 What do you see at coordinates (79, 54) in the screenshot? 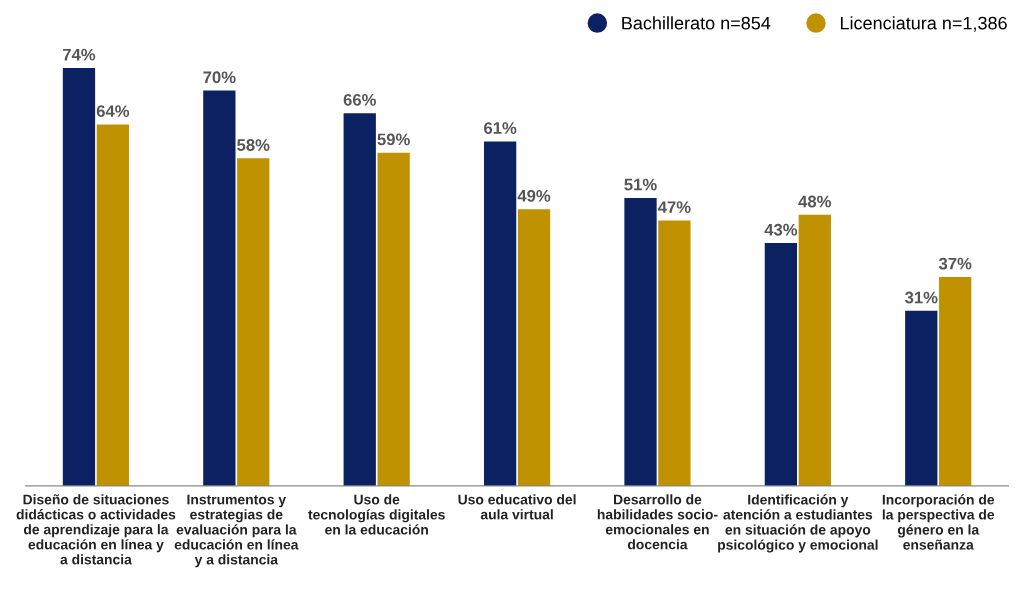
I see `data-label: 74%` at bounding box center [79, 54].